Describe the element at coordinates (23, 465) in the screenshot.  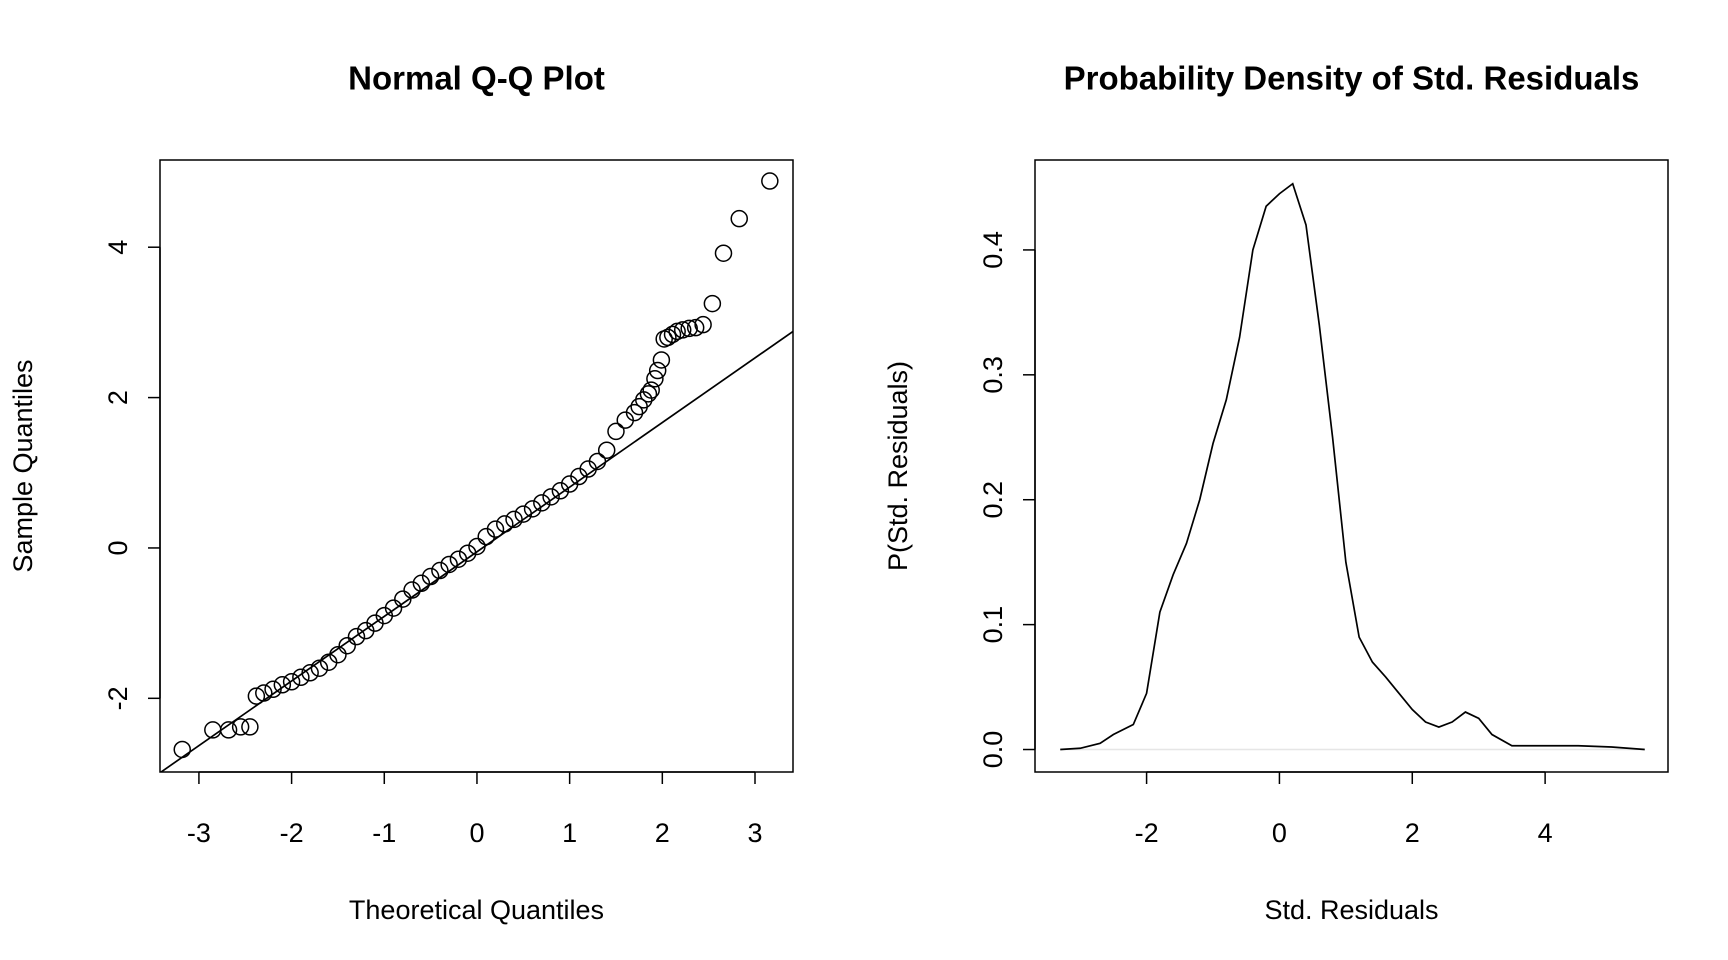
I see `y-axis-title: Sample Quantiles` at that location.